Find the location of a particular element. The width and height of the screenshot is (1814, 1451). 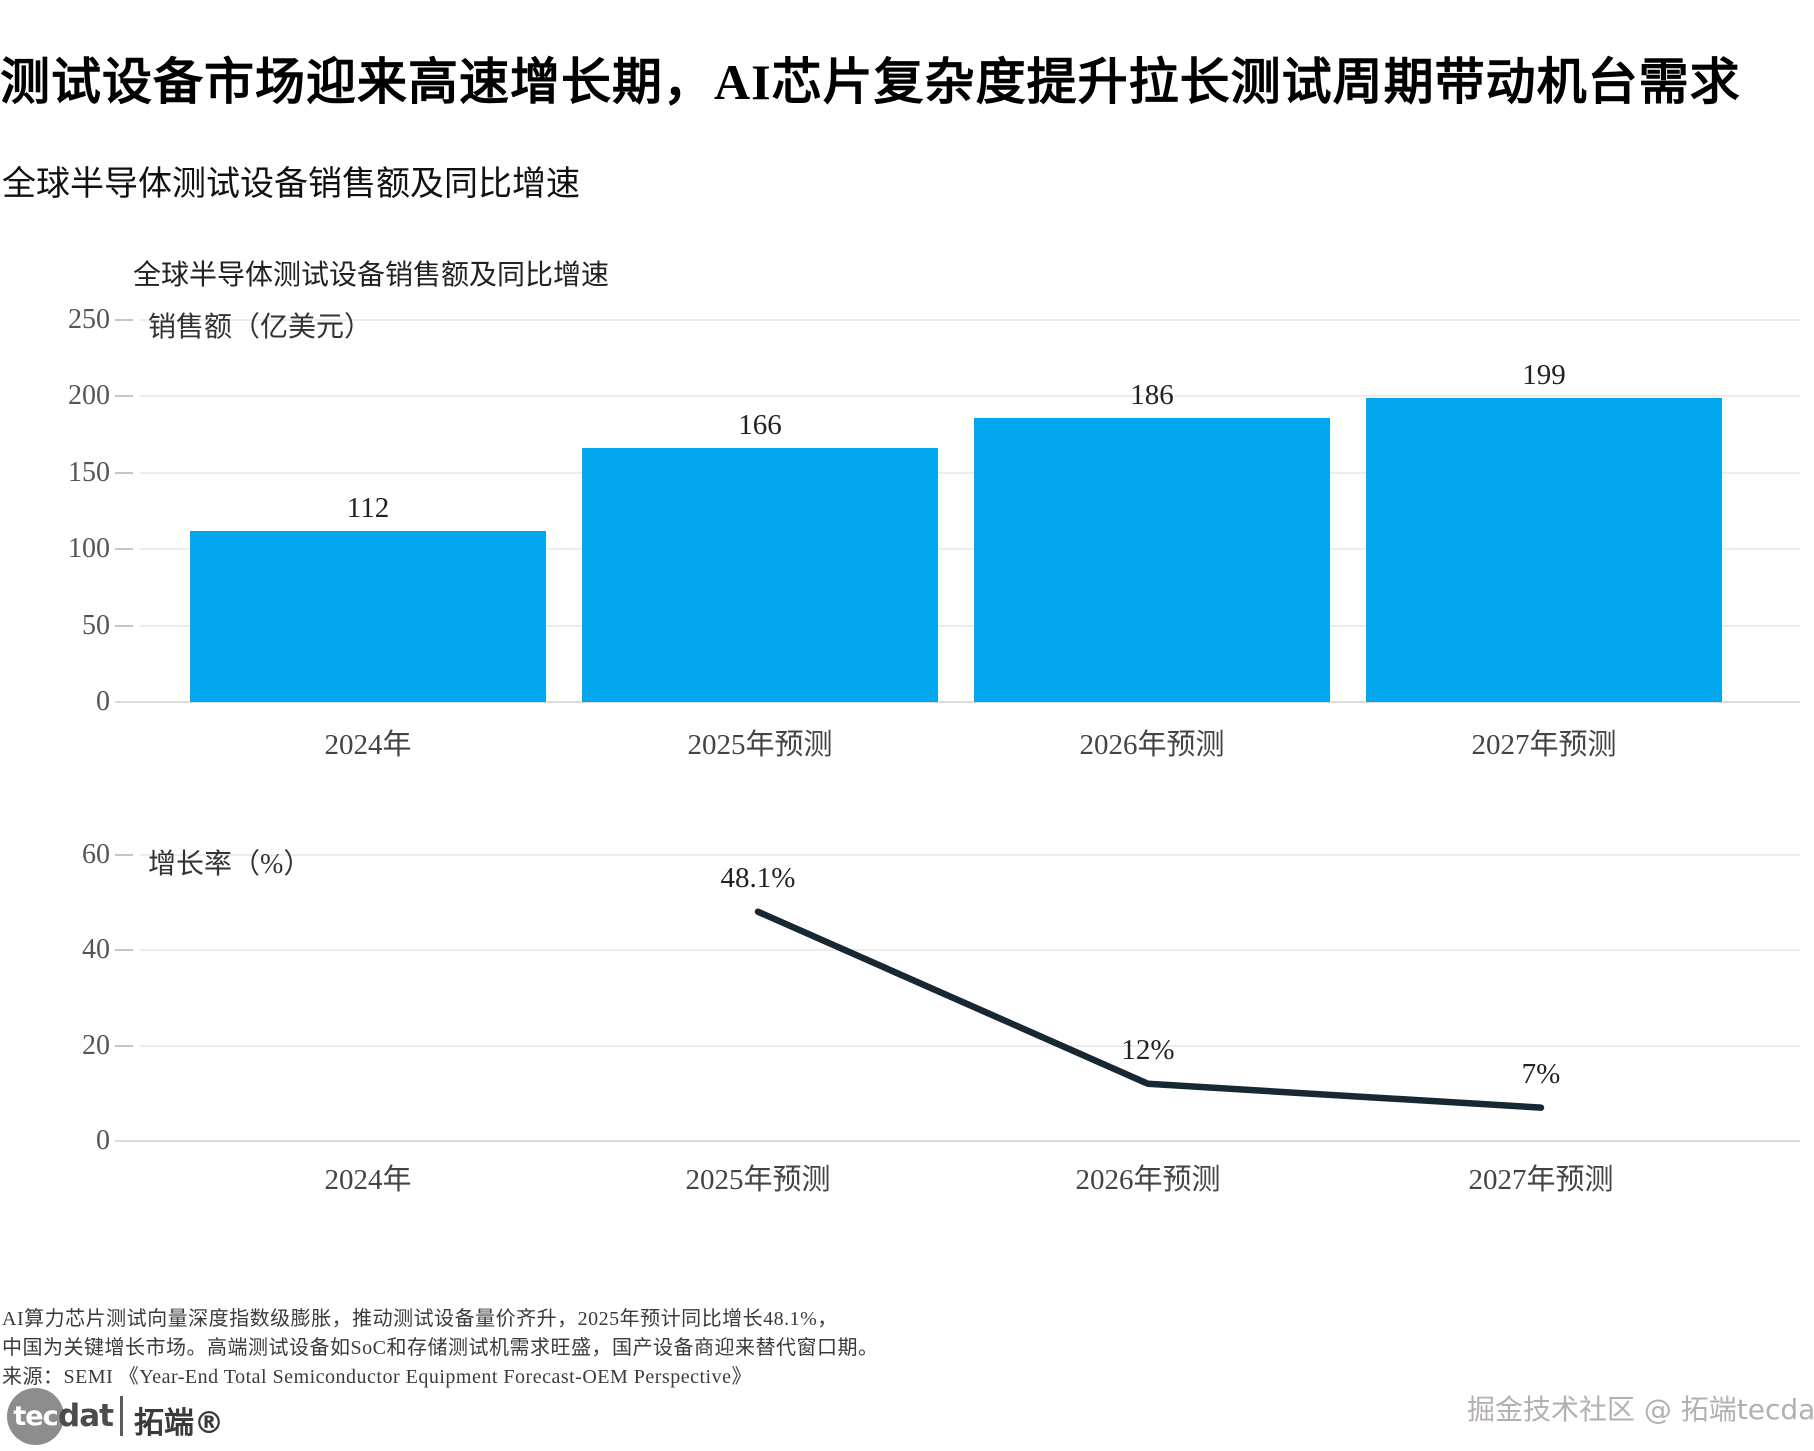

growth-point-label-3: 7% is located at coordinates (1541, 1074).